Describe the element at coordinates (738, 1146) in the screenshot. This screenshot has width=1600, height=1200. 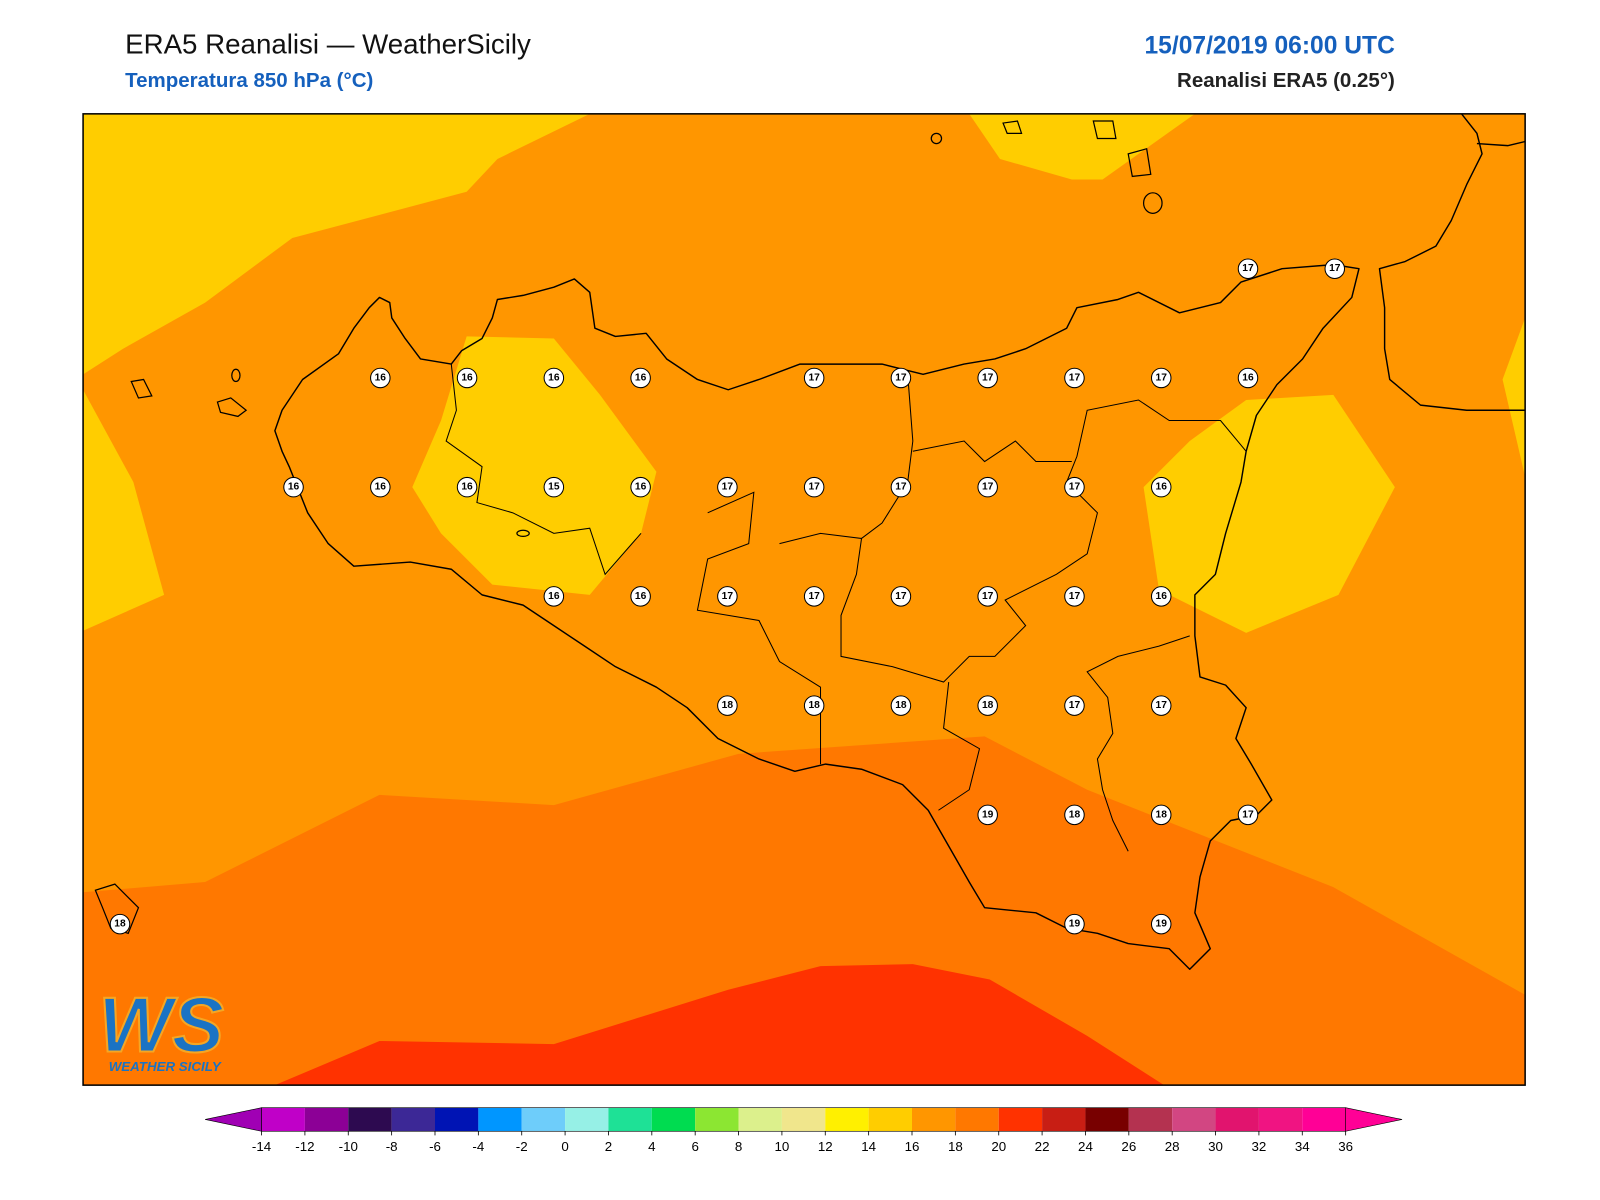
I see `colorbar-tick-label: 8` at that location.